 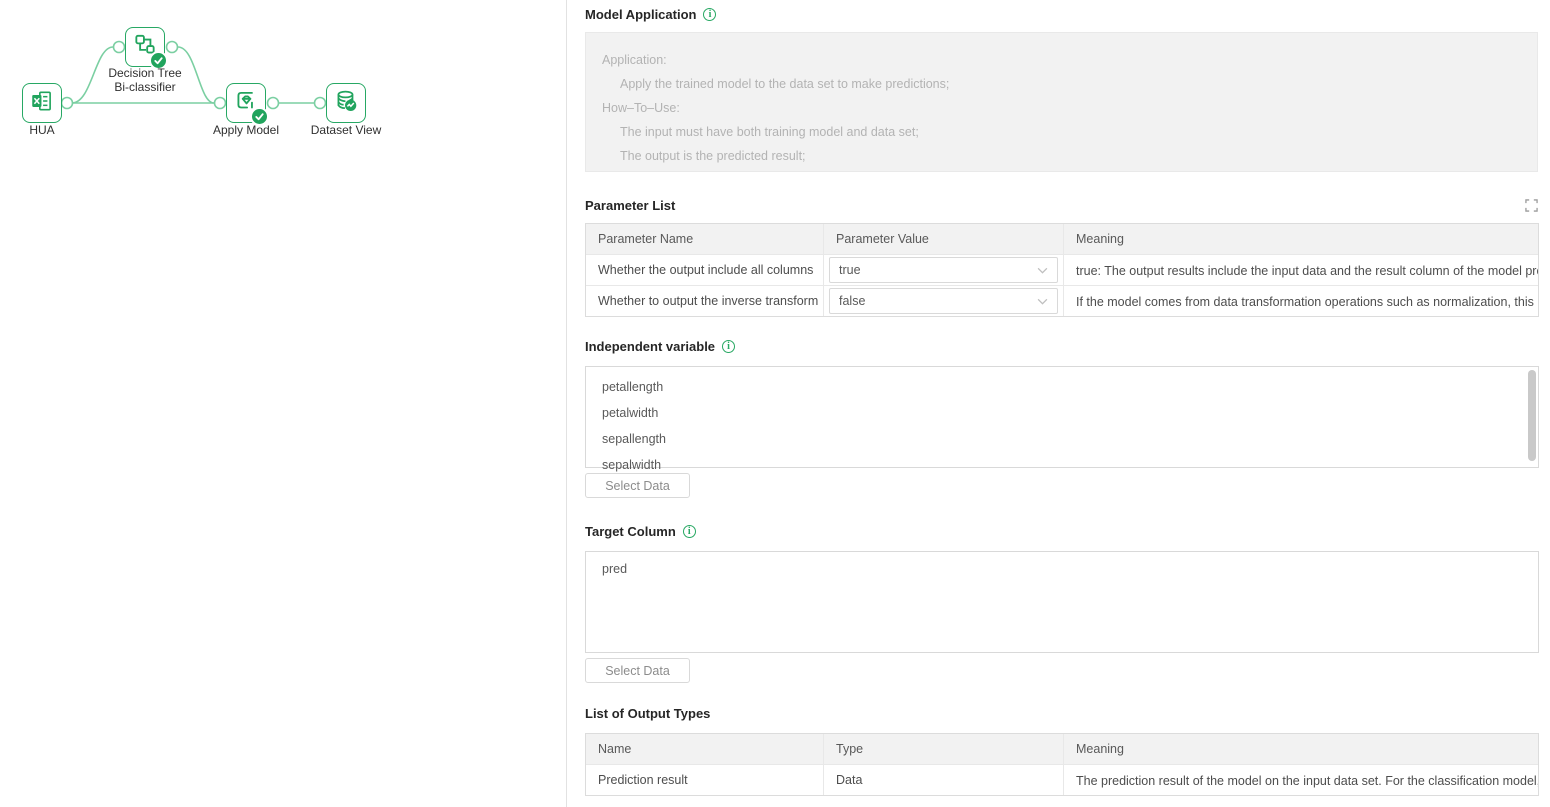 I want to click on list-item: petalwidth, so click(x=630, y=413).